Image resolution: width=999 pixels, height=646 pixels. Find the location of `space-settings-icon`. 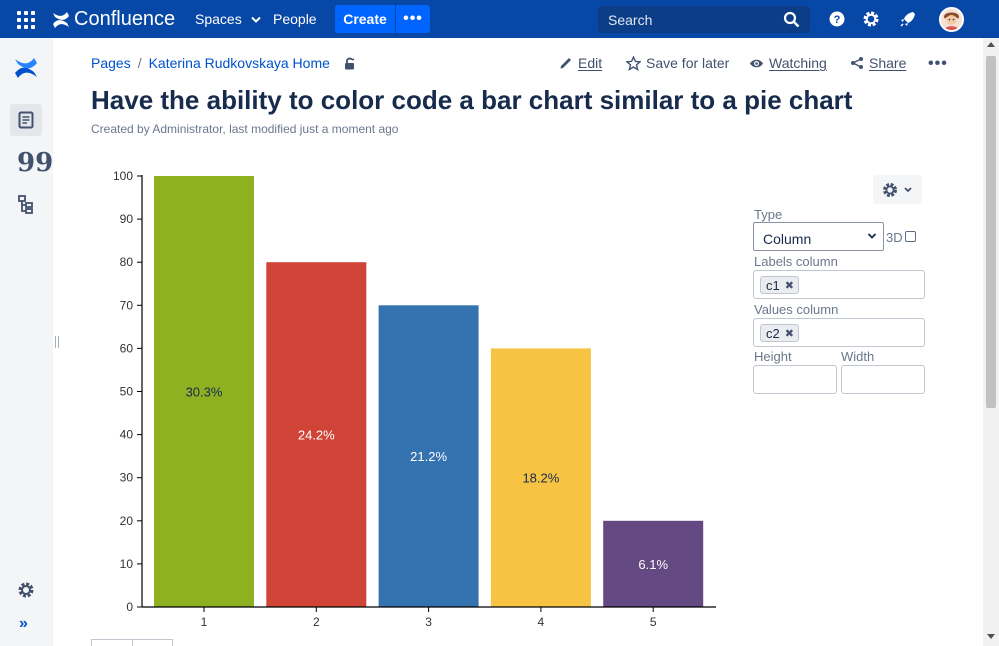

space-settings-icon is located at coordinates (26, 590).